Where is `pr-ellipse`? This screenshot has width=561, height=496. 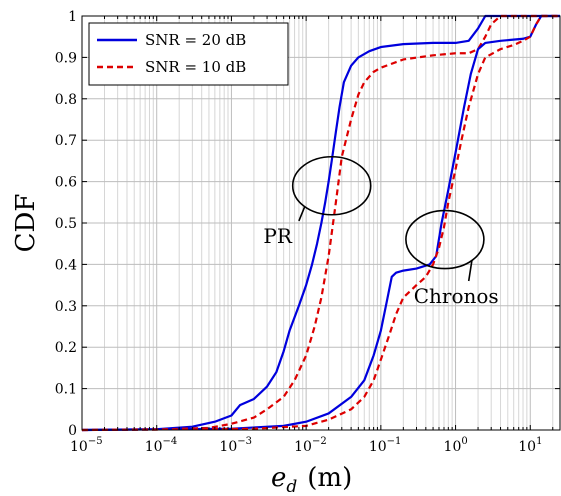 pr-ellipse is located at coordinates (331, 185).